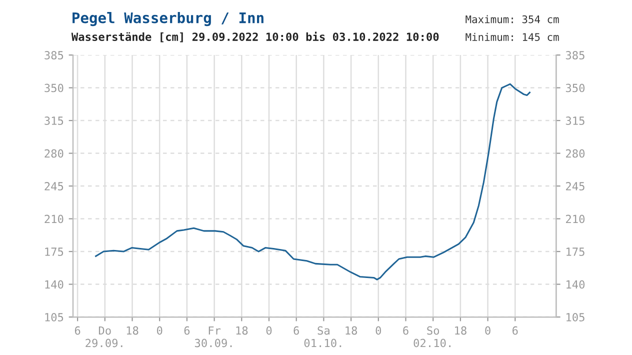 The image size is (632, 355). What do you see at coordinates (54, 55) in the screenshot?
I see `y-tick-label: 385` at bounding box center [54, 55].